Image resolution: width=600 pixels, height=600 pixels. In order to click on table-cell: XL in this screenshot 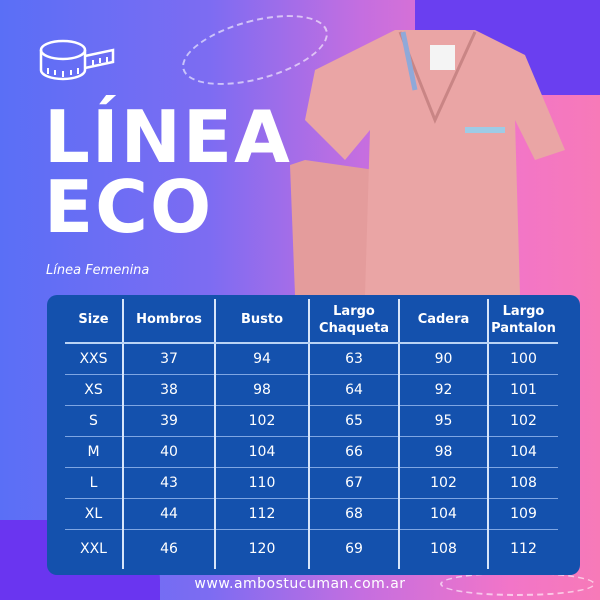, I will do `click(94, 514)`.